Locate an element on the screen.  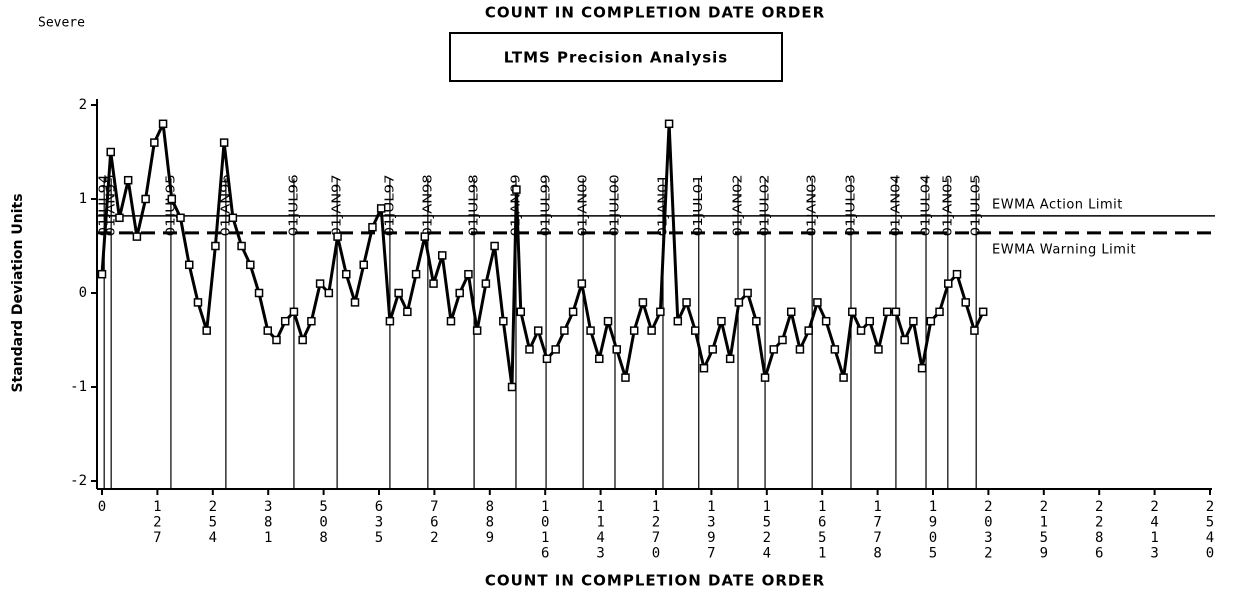
date-label: 01JUL97 is located at coordinates (389, 205).